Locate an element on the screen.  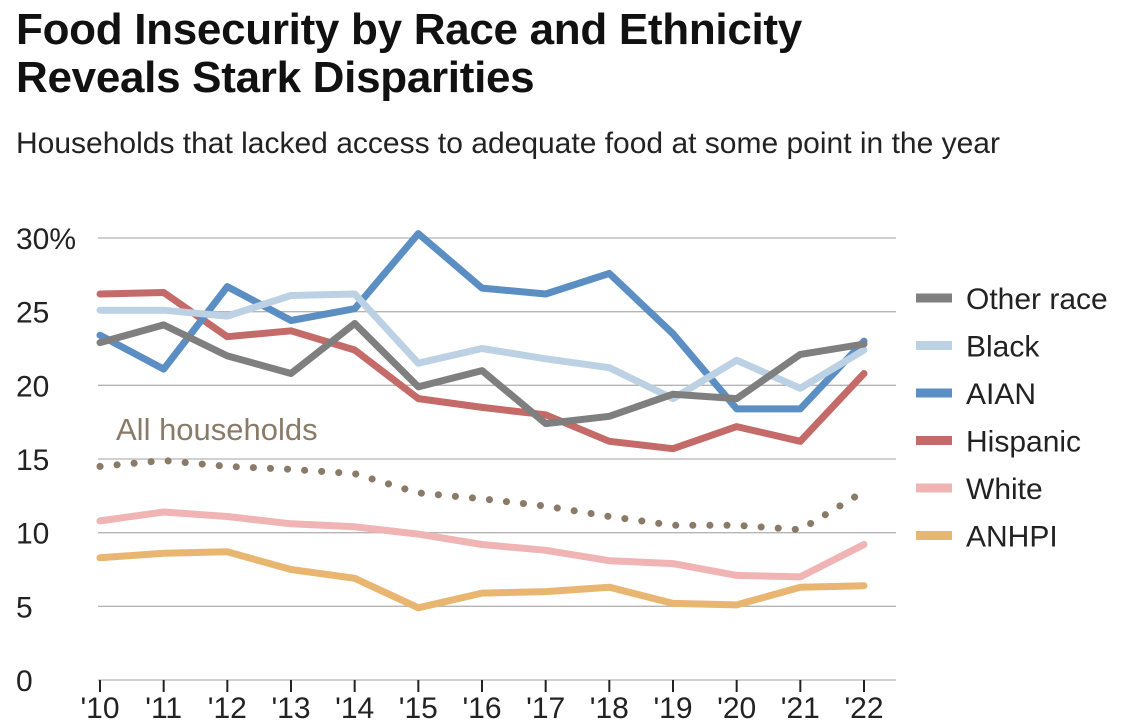
series-line-anhpi is located at coordinates (482, 580).